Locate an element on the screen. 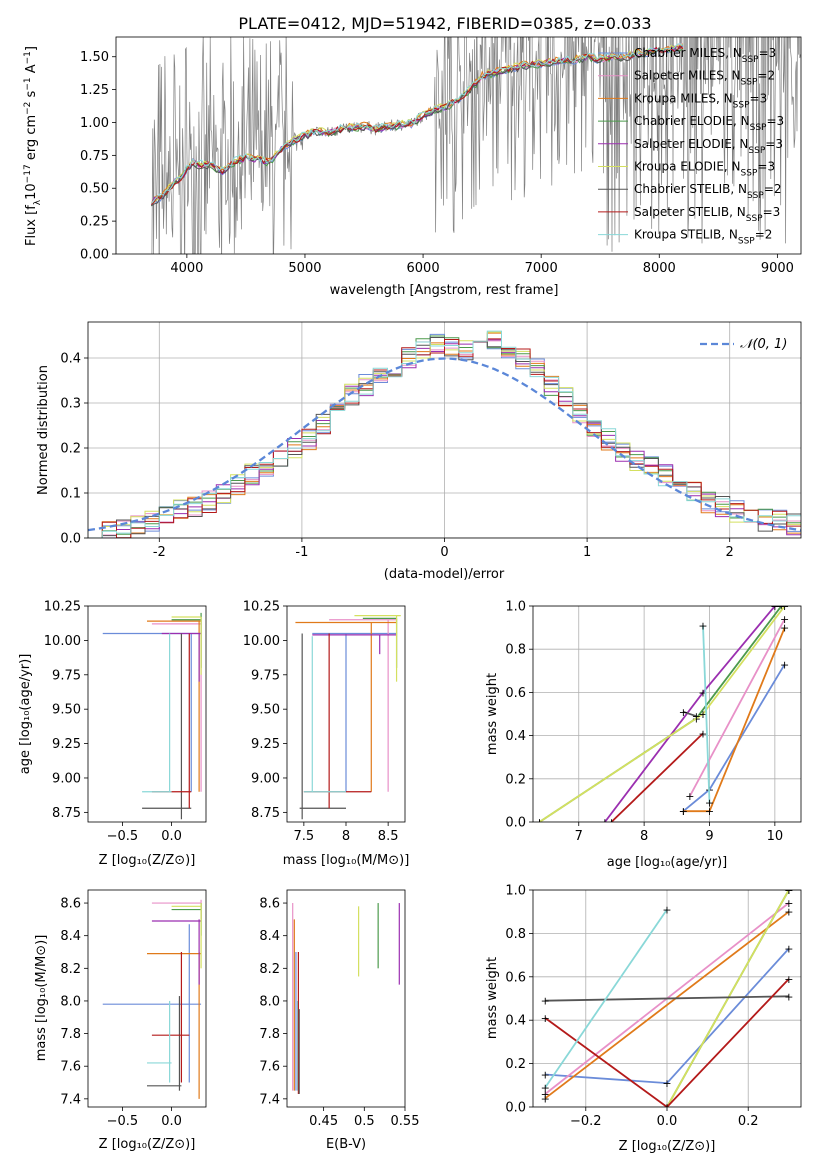 The height and width of the screenshot is (1170, 819). x-axis-label: Z [log₁₀(Z/Z⊙)] is located at coordinates (147, 1144).